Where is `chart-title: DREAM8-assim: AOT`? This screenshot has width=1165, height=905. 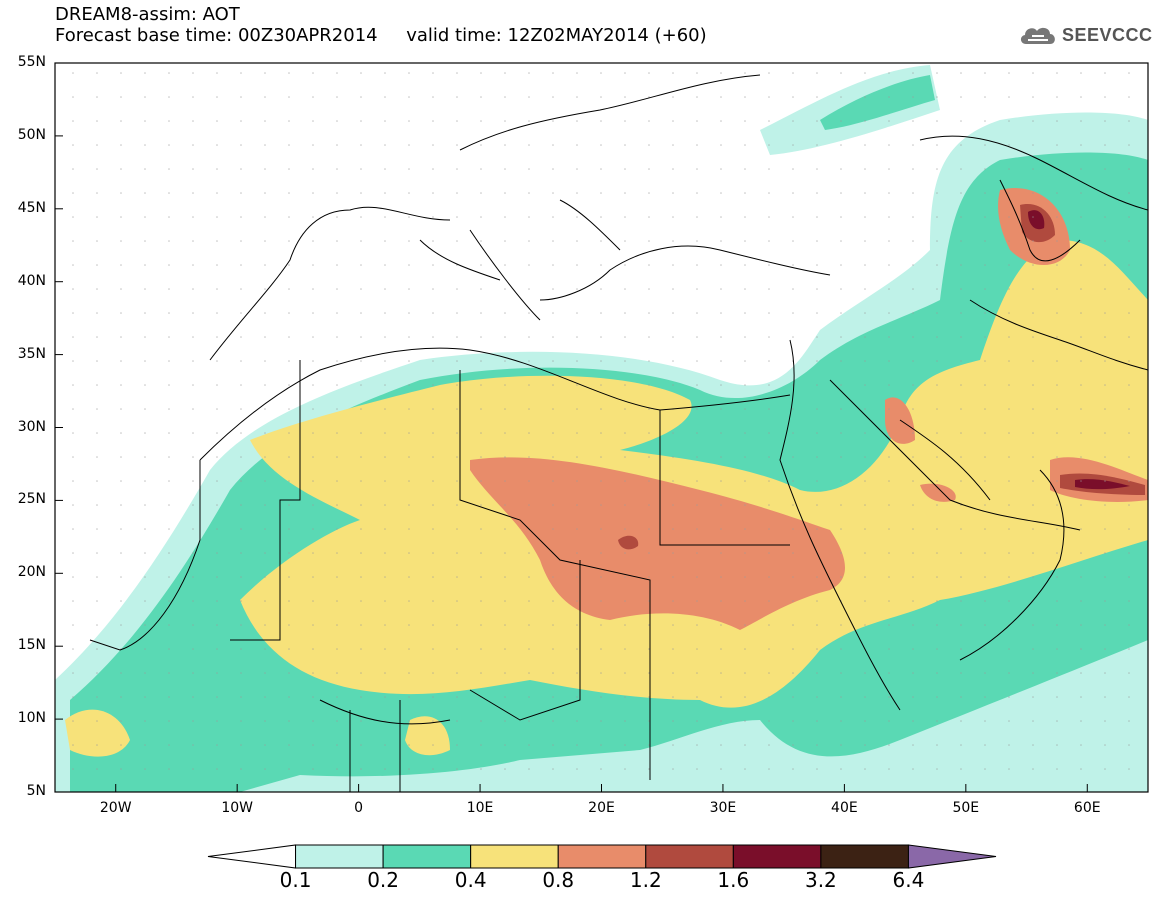 chart-title: DREAM8-assim: AOT is located at coordinates (147, 14).